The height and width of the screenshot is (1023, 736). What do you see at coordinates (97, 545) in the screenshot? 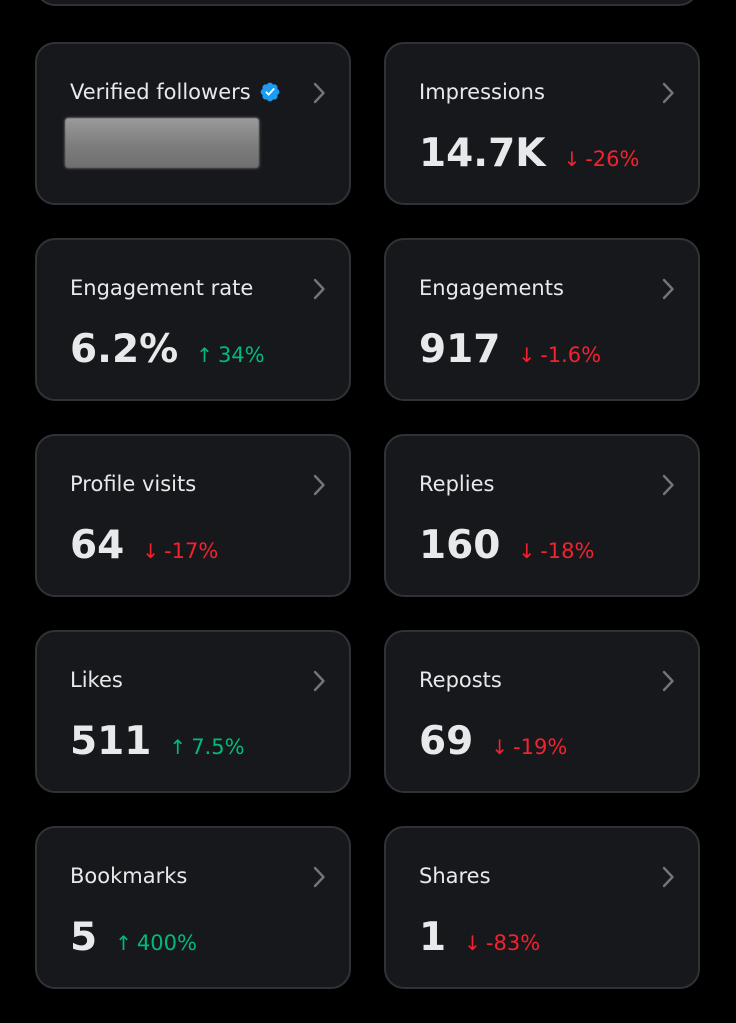
I see `metric-value: 64` at bounding box center [97, 545].